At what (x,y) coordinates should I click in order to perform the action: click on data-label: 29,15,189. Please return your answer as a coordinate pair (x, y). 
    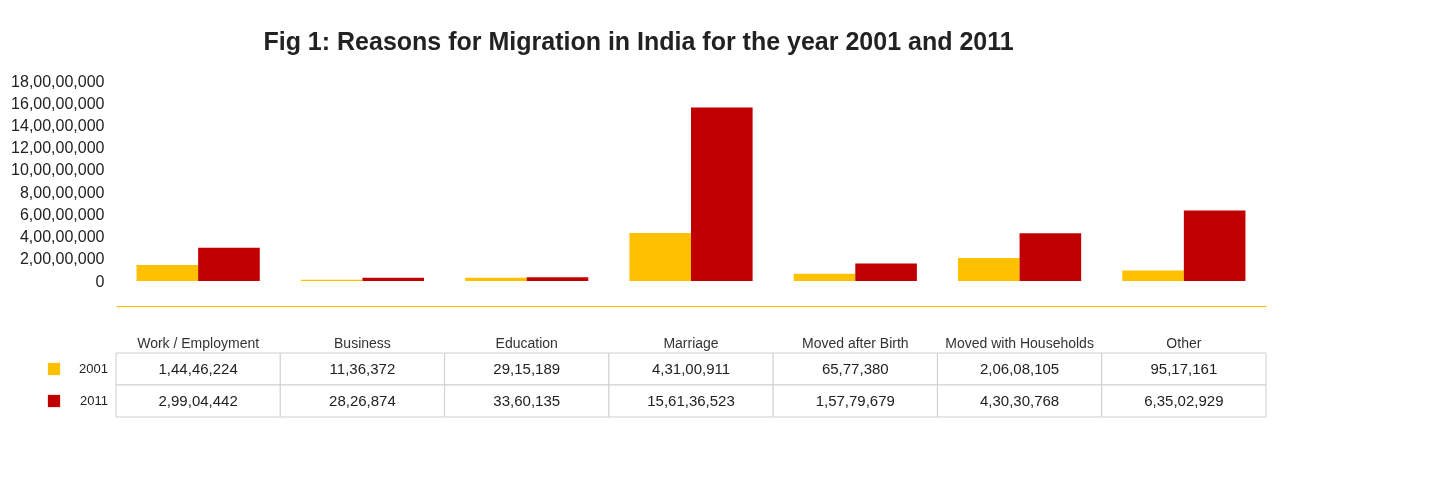
    Looking at the image, I should click on (527, 368).